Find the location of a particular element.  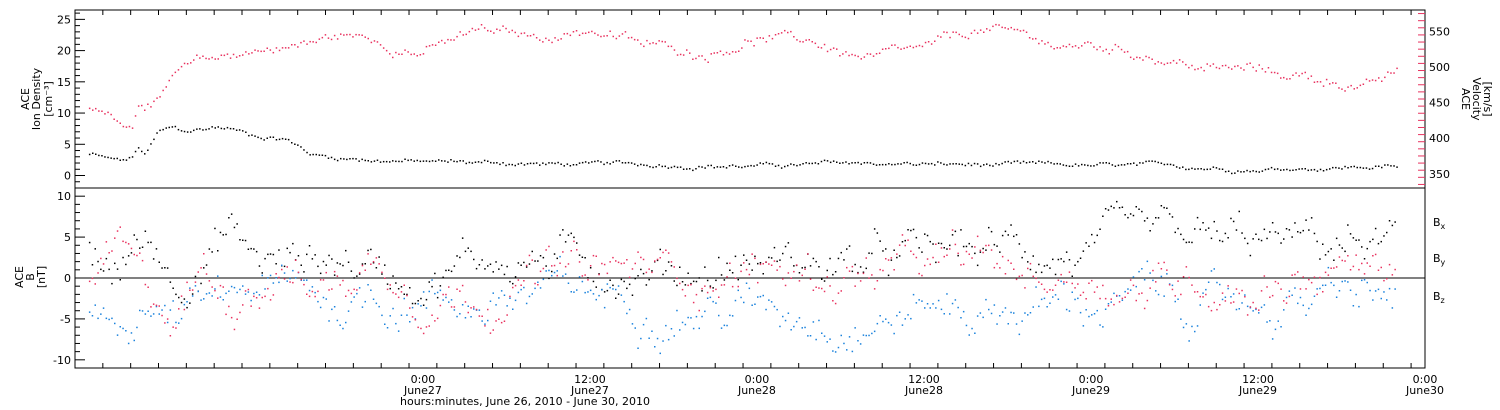

velocity-tick-label: 450 is located at coordinates (1439, 103).